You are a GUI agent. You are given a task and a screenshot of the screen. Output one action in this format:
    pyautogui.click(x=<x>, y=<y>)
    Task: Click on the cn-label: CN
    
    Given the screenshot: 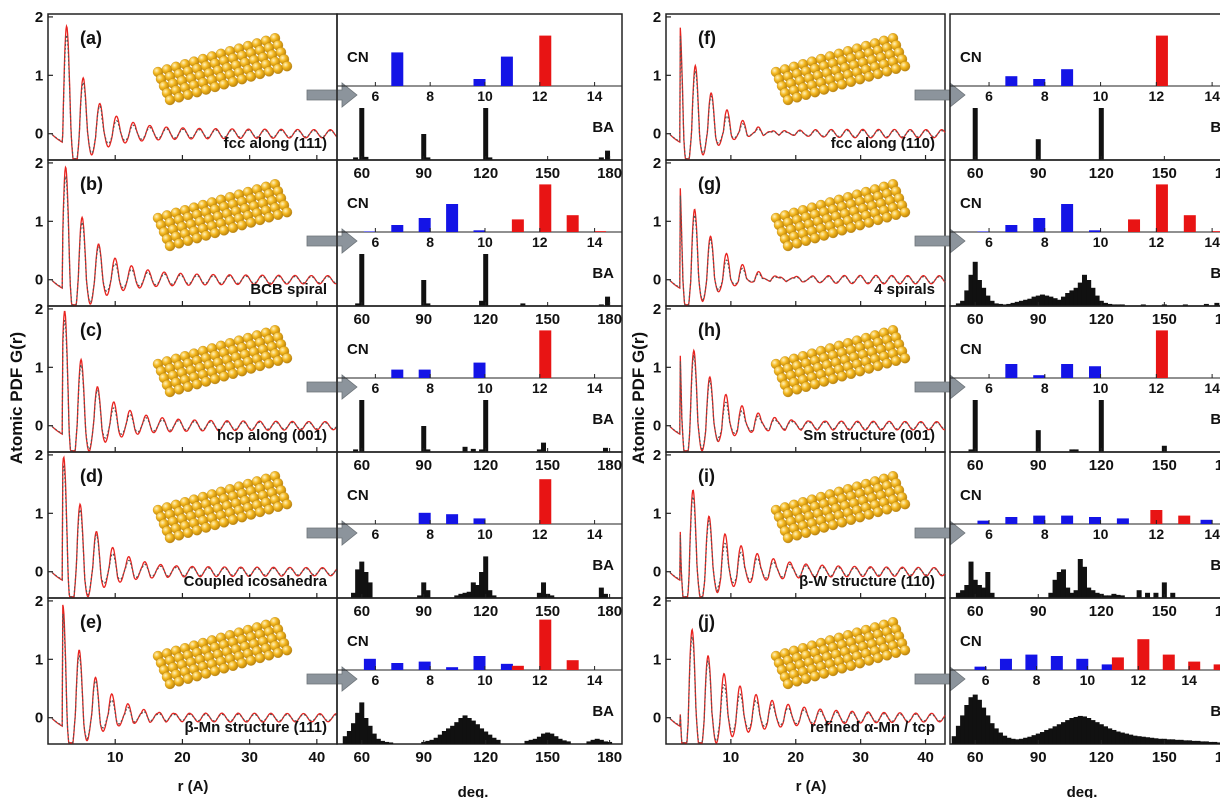 What is the action you would take?
    pyautogui.click(x=358, y=57)
    